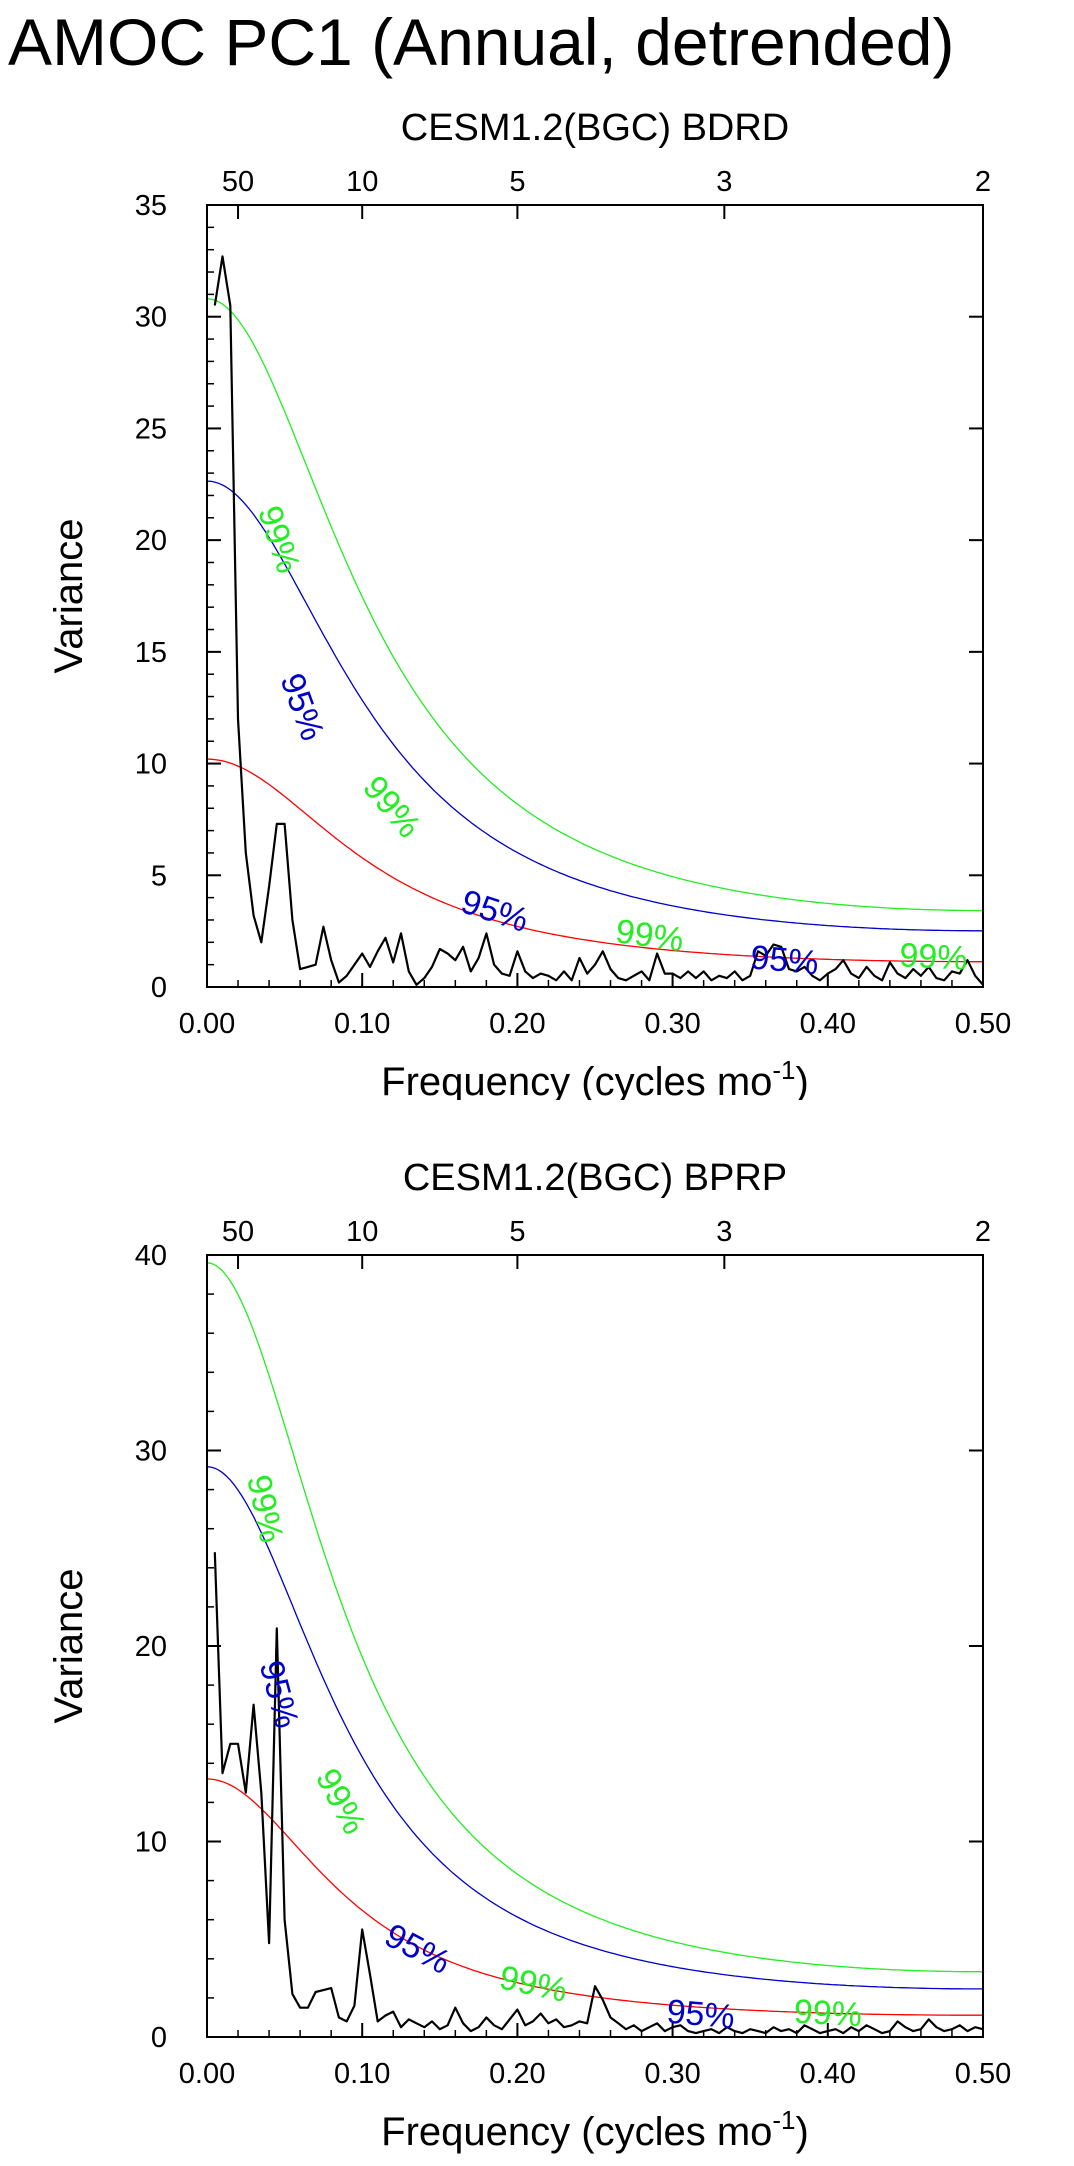 This screenshot has height=2166, width=1074. What do you see at coordinates (151, 206) in the screenshot?
I see `y-tick-label: 35` at bounding box center [151, 206].